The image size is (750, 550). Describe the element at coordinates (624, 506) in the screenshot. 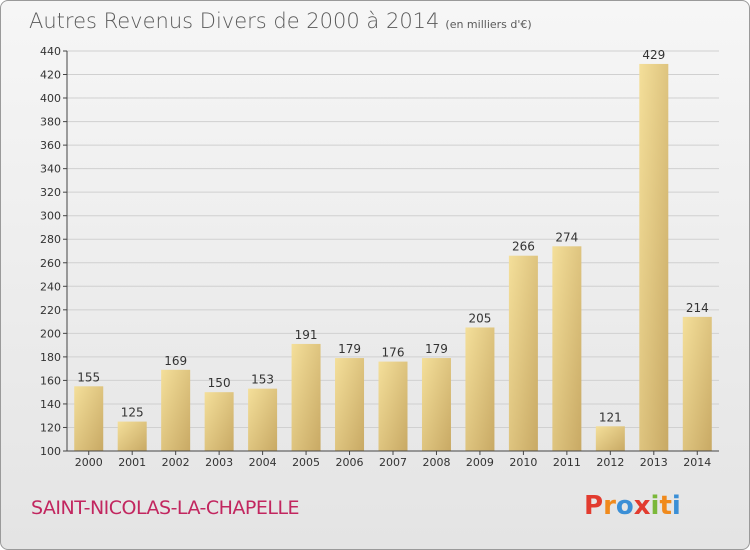

I see `logo-letter: o` at that location.